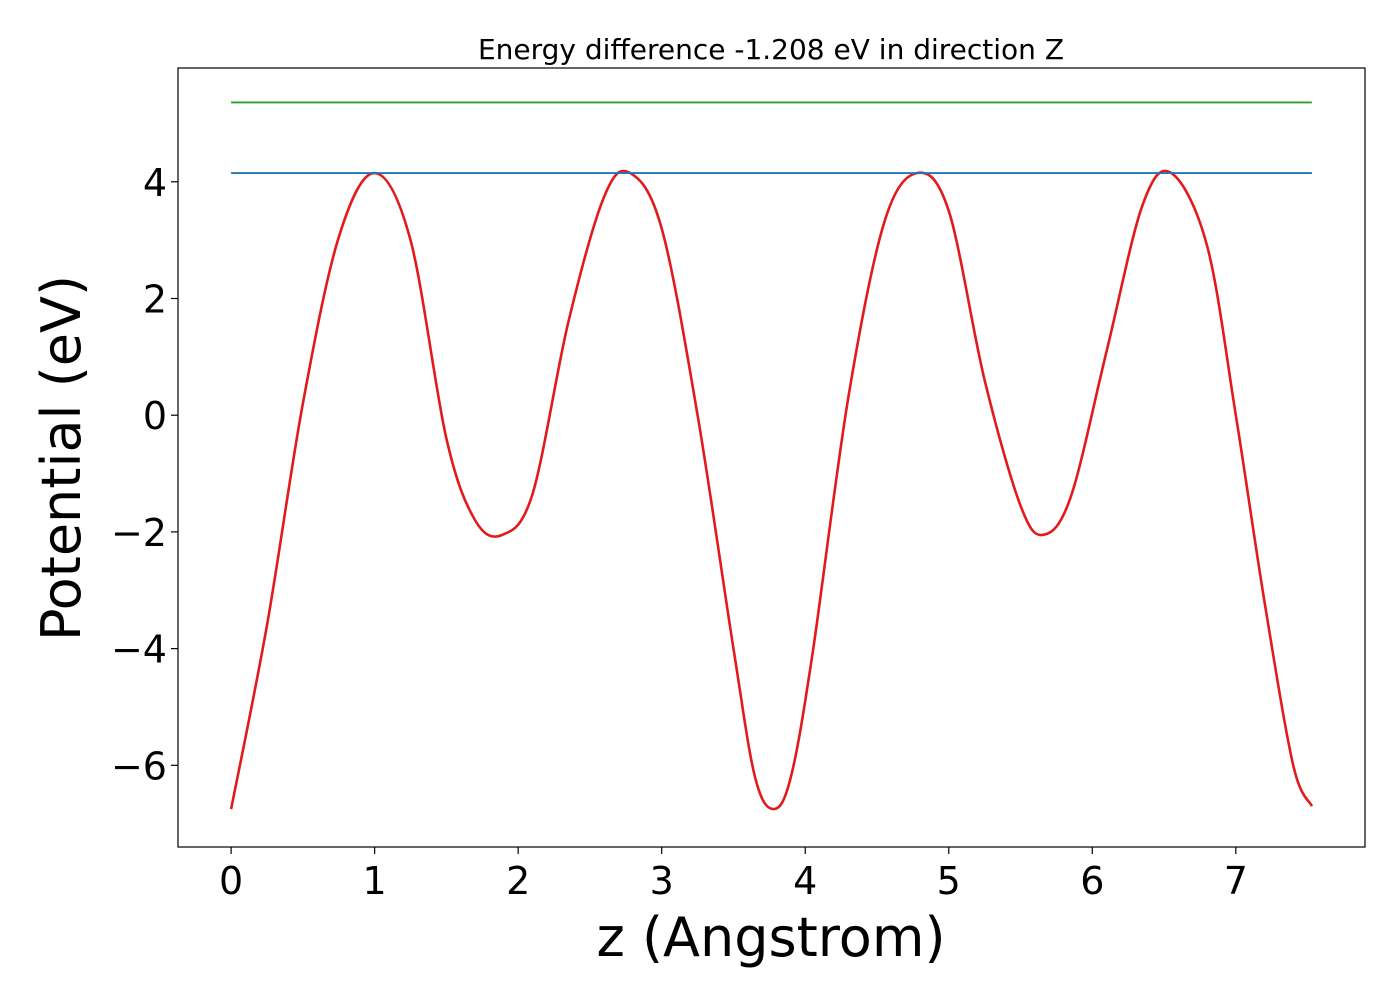 The height and width of the screenshot is (1000, 1400). I want to click on x-axis-label: z (Angstrom), so click(770, 937).